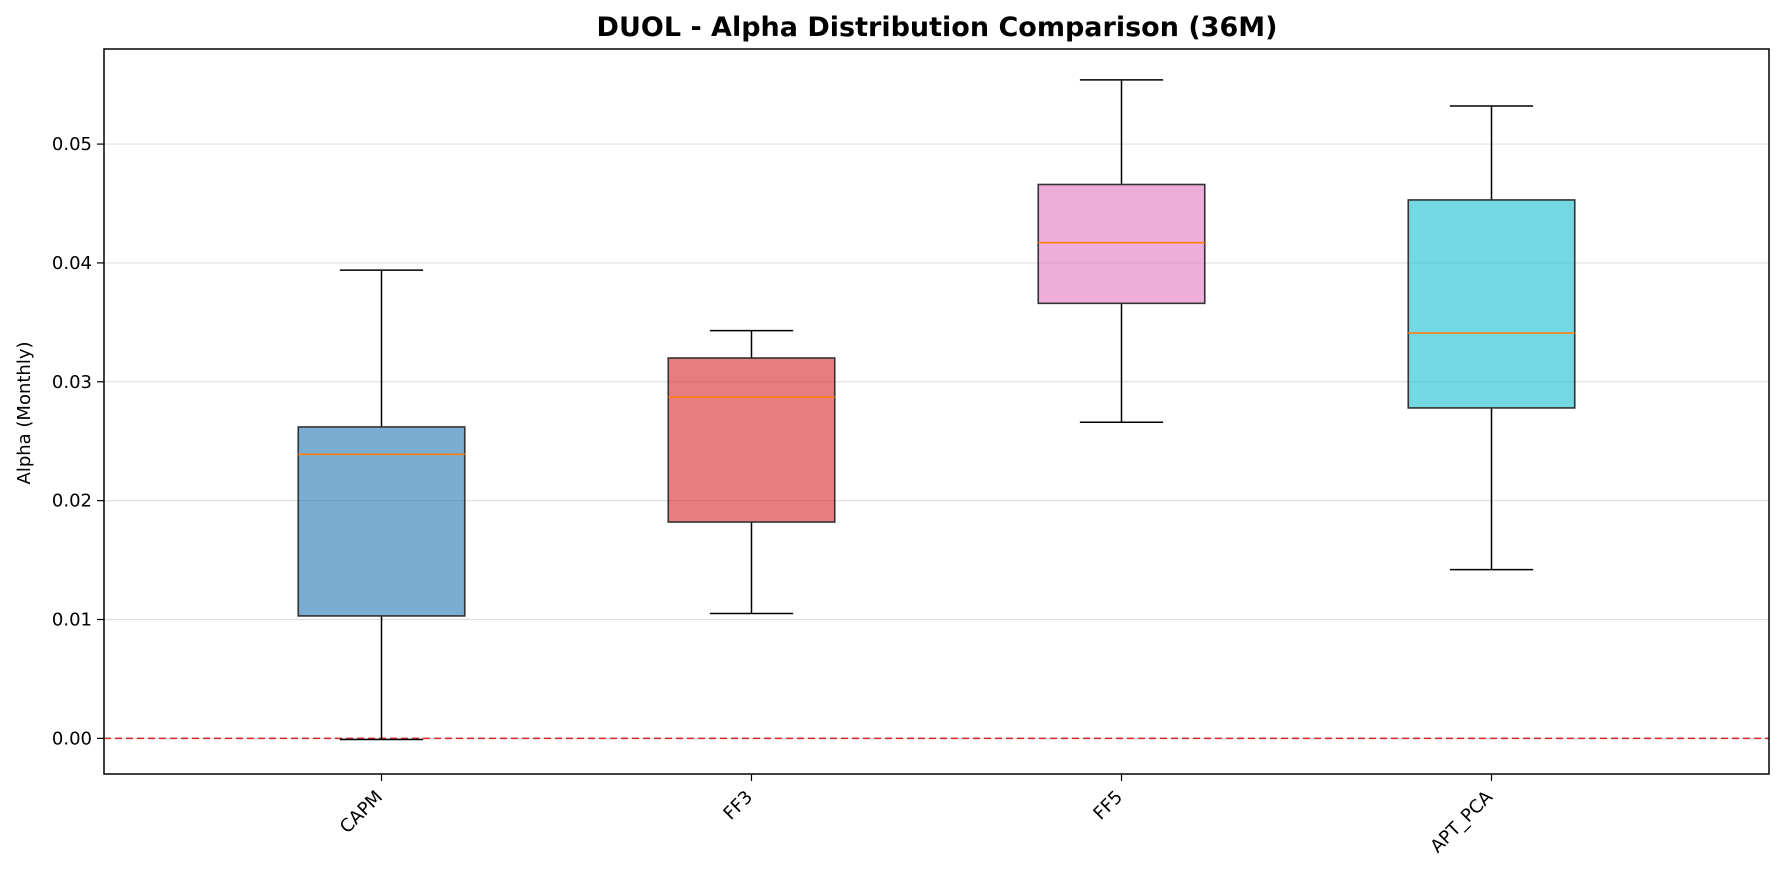 The height and width of the screenshot is (884, 1783). Describe the element at coordinates (72, 619) in the screenshot. I see `y-tick-label: 0.01` at that location.